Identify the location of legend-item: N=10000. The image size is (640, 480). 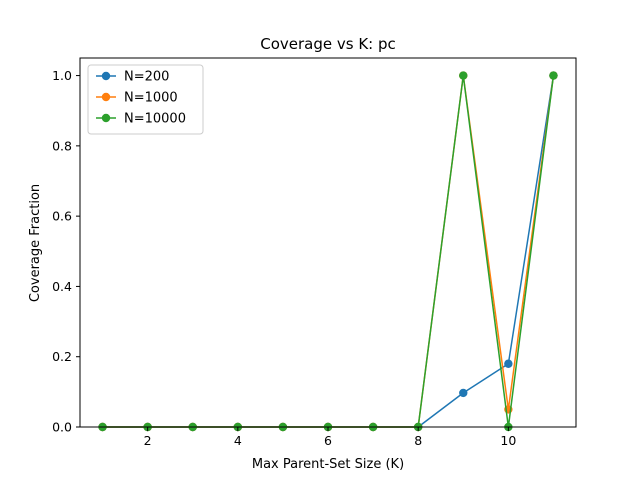
(141, 119).